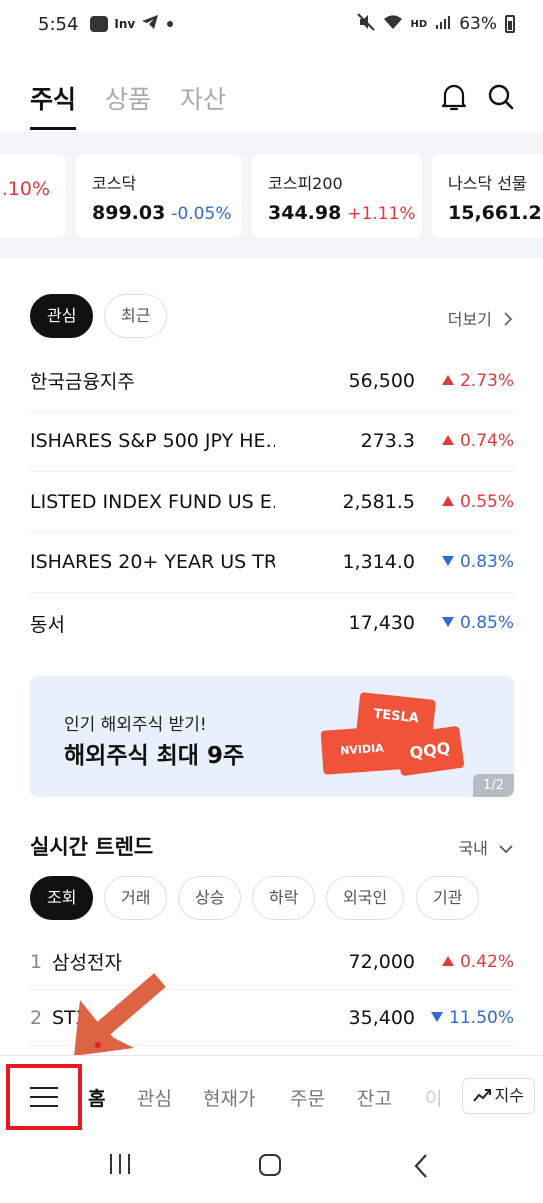 The image size is (543, 1203). I want to click on chip-volume: 거래, so click(136, 898).